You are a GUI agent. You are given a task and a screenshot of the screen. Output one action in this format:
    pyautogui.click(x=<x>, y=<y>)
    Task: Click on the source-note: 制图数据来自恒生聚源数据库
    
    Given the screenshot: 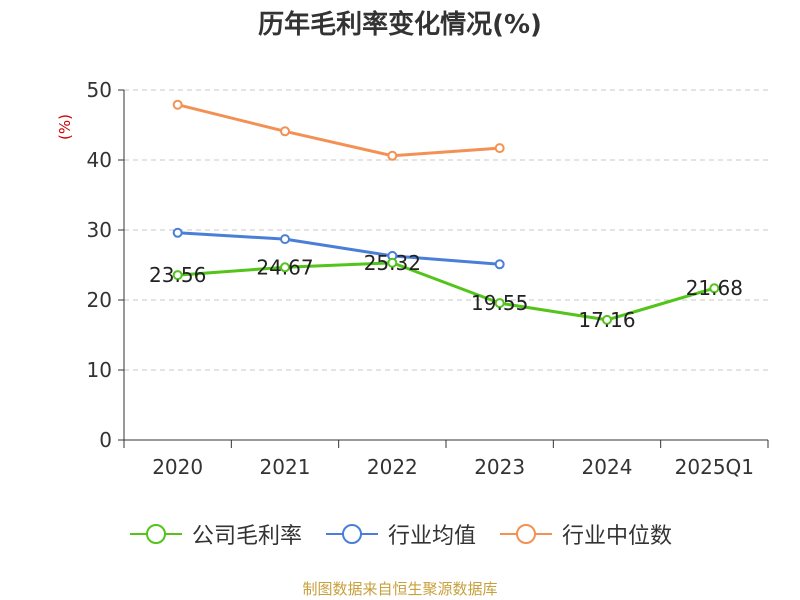 What is the action you would take?
    pyautogui.click(x=400, y=589)
    